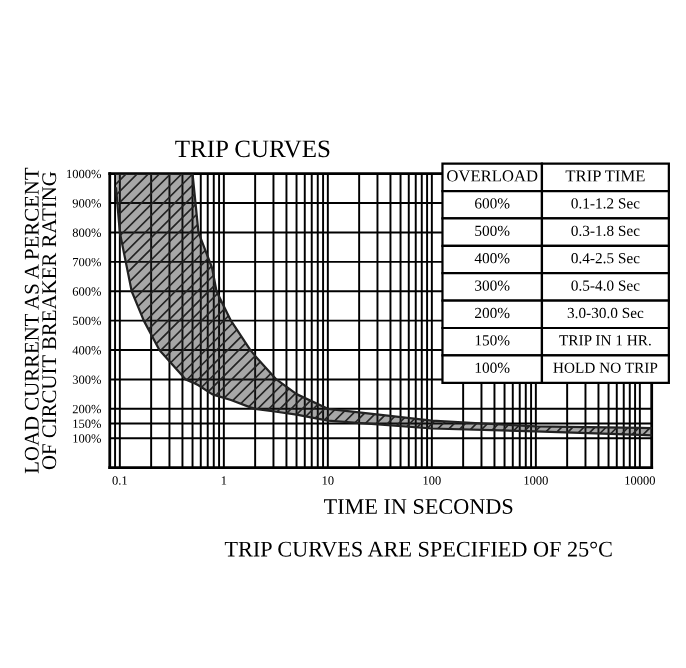 The height and width of the screenshot is (668, 686). I want to click on y-axis-title: LOAD CURRENT AS A PERCENT OF CIRCUIT BREAKER RATING, so click(40, 320).